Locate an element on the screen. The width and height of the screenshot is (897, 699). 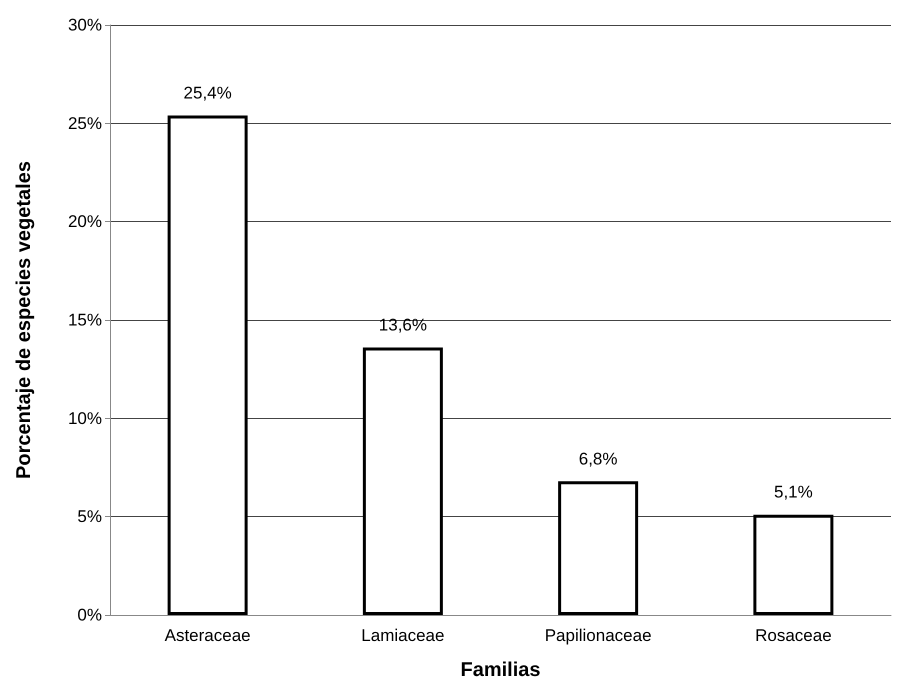
y-tick-label: 5% is located at coordinates (89, 516).